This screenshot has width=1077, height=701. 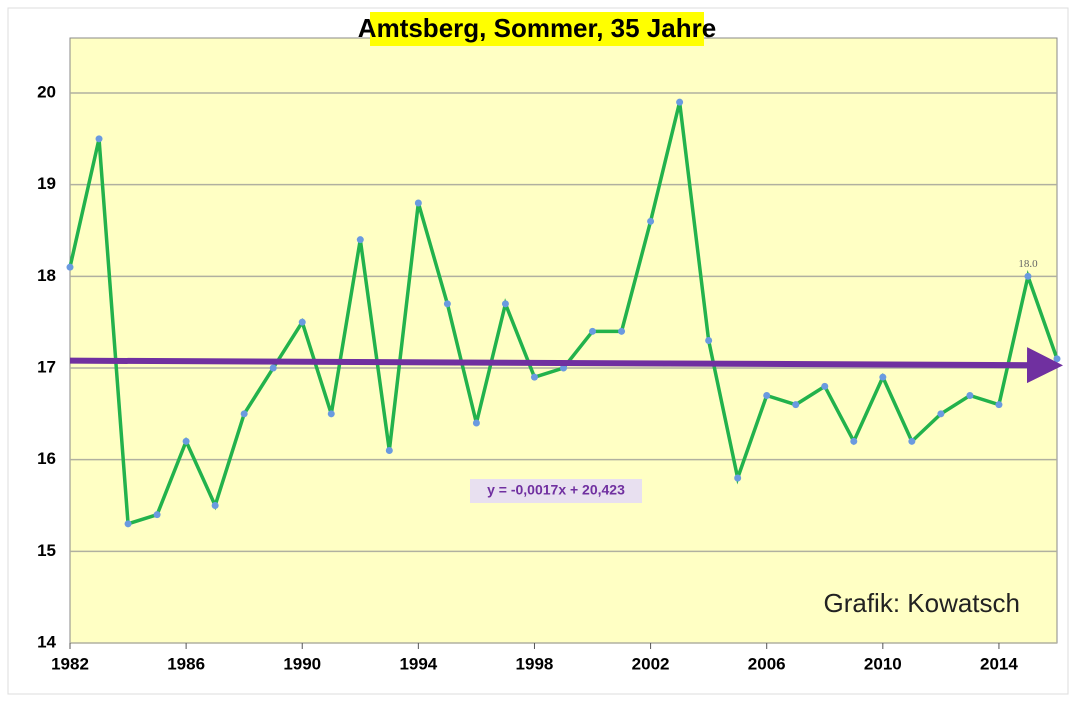 I want to click on trend-line, so click(x=566, y=365).